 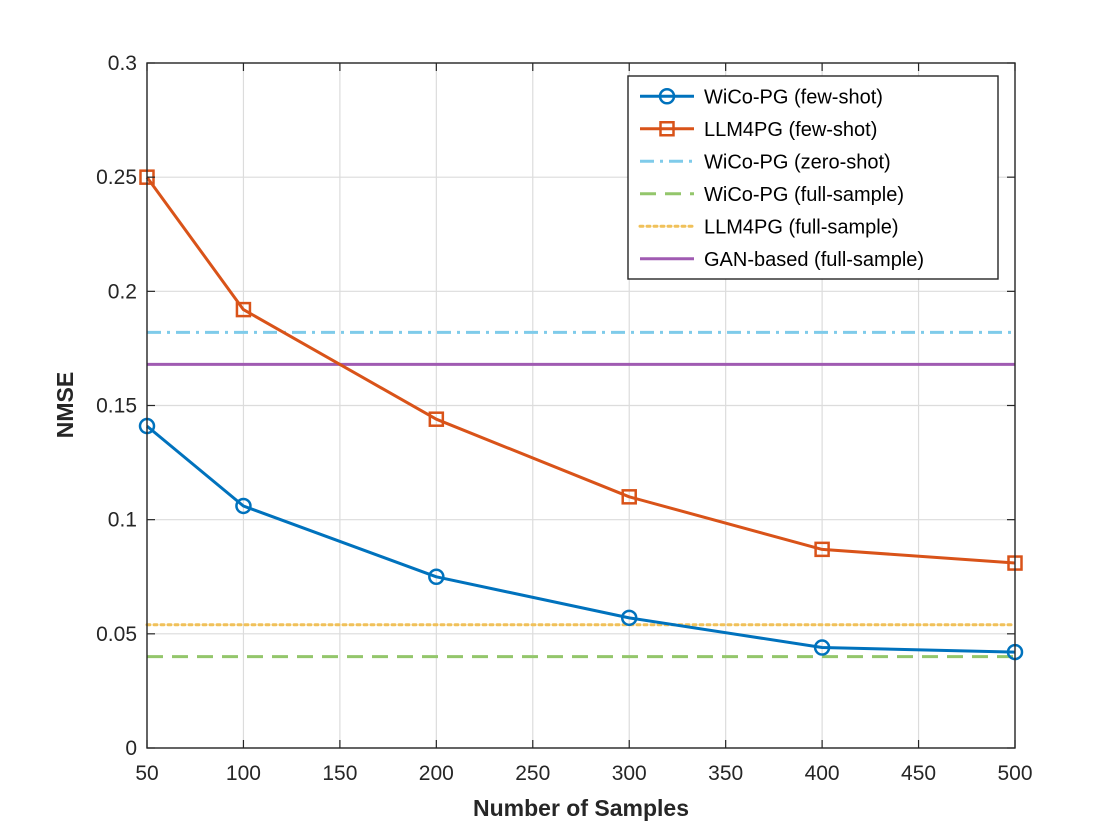 What do you see at coordinates (243, 773) in the screenshot?
I see `x-tick-label: 100` at bounding box center [243, 773].